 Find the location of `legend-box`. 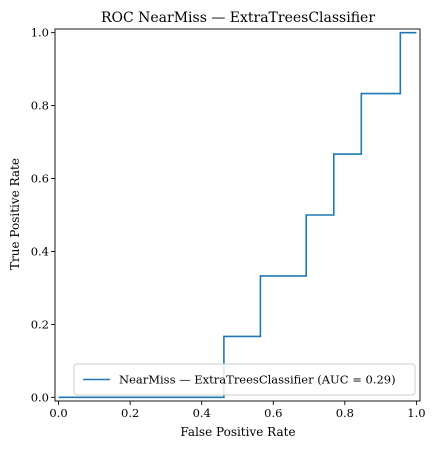

legend-box is located at coordinates (244, 379).